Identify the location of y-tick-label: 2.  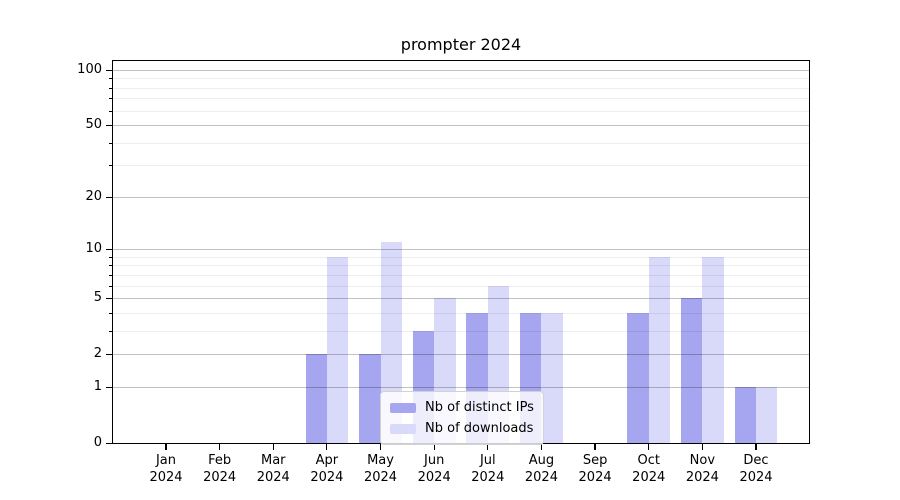
(97, 354).